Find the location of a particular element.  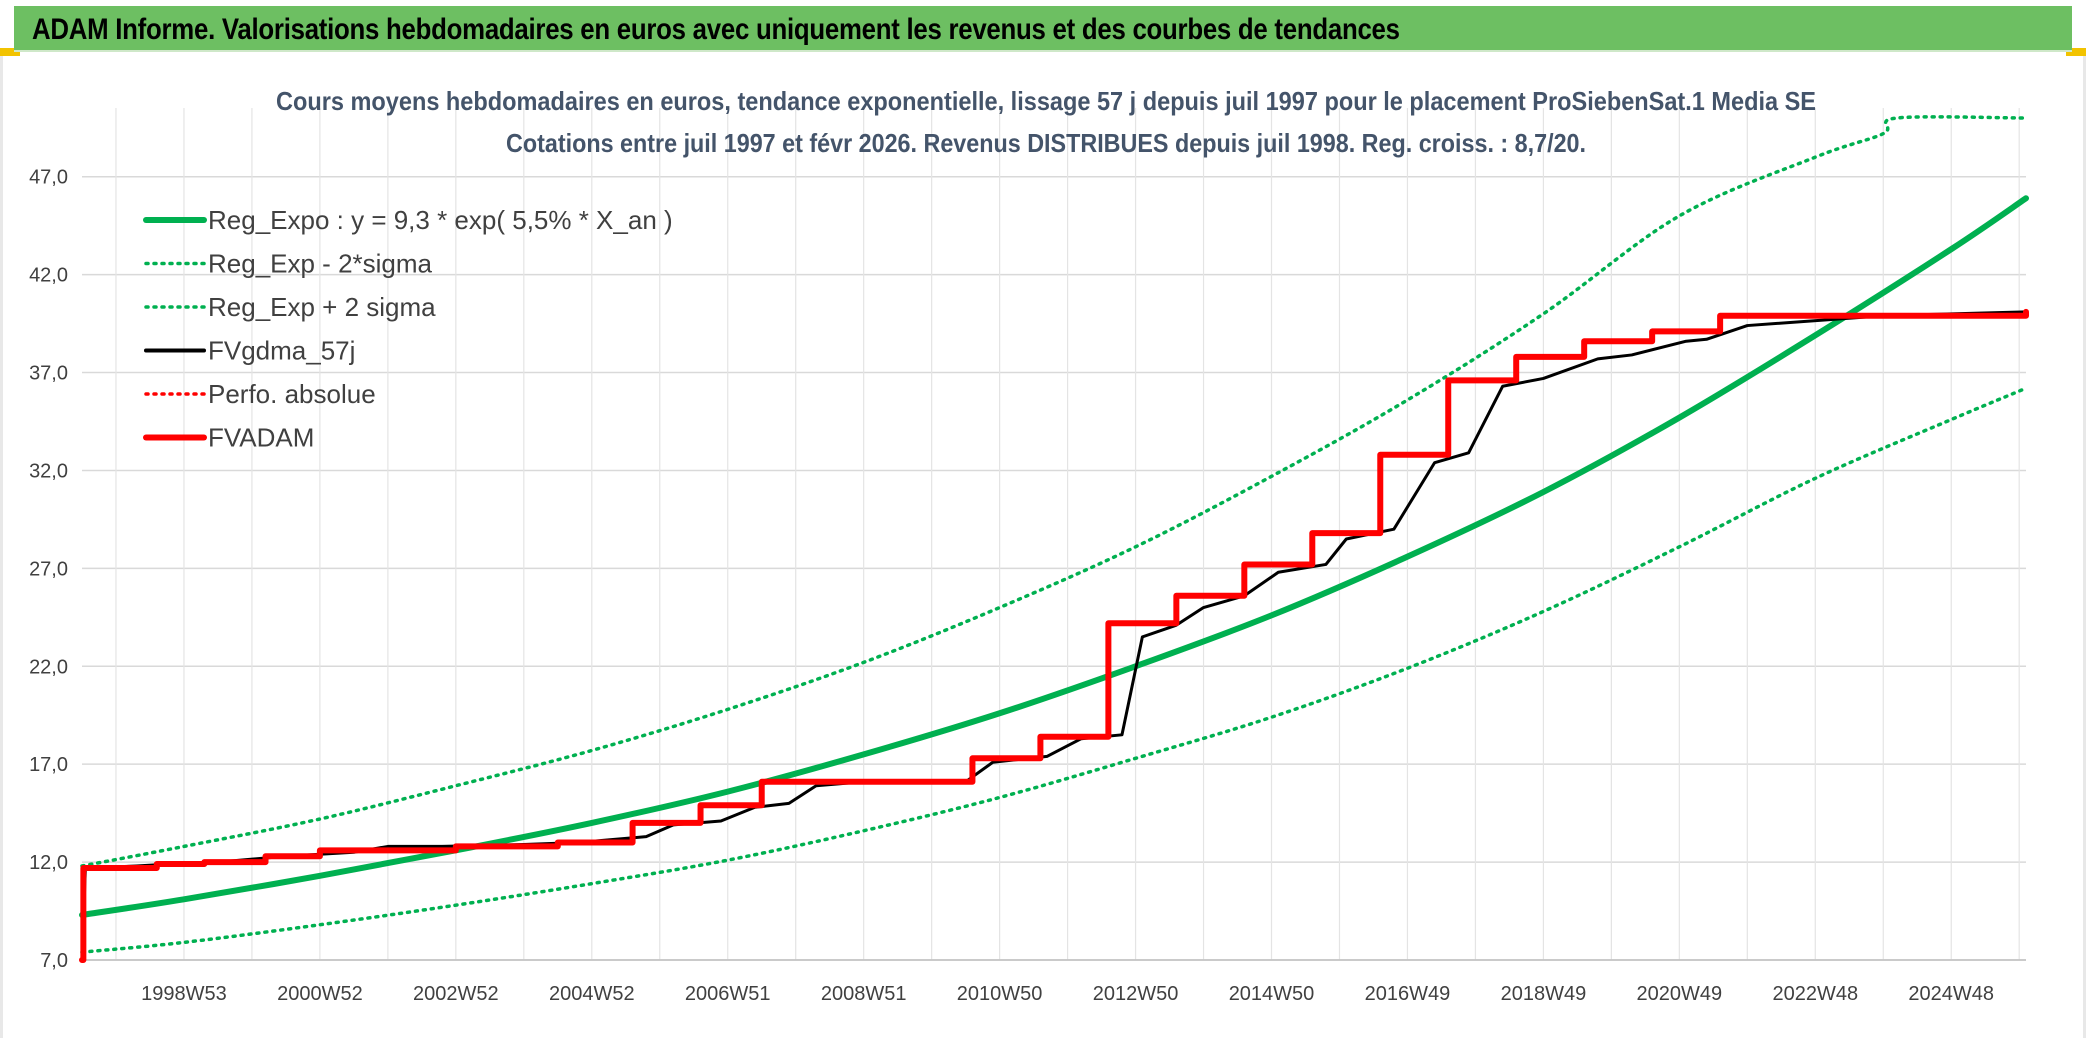

x-tick-label: 2002W52 is located at coordinates (456, 994).